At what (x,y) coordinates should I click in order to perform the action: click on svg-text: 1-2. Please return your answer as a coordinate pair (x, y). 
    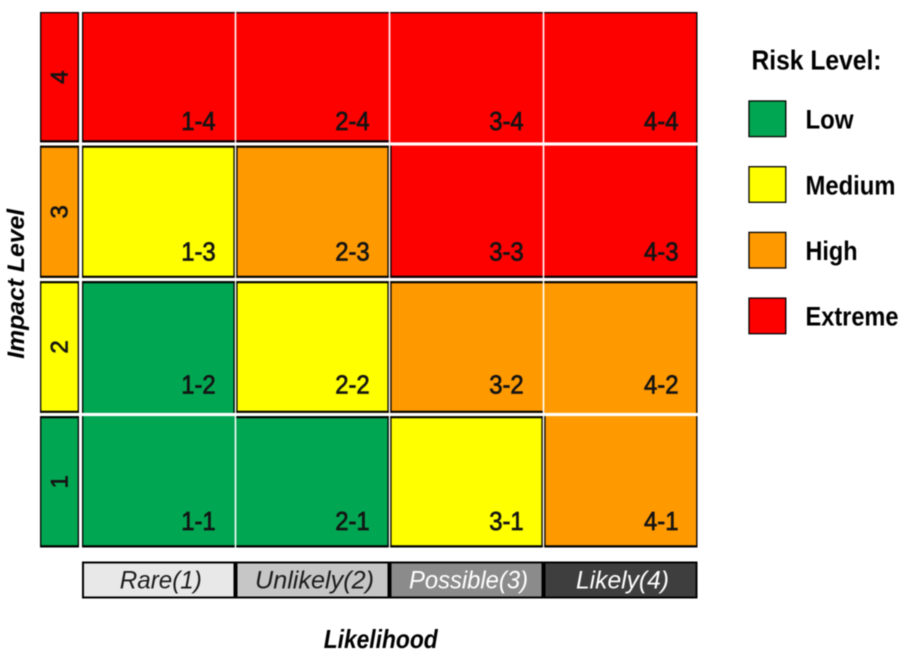
    Looking at the image, I should click on (198, 385).